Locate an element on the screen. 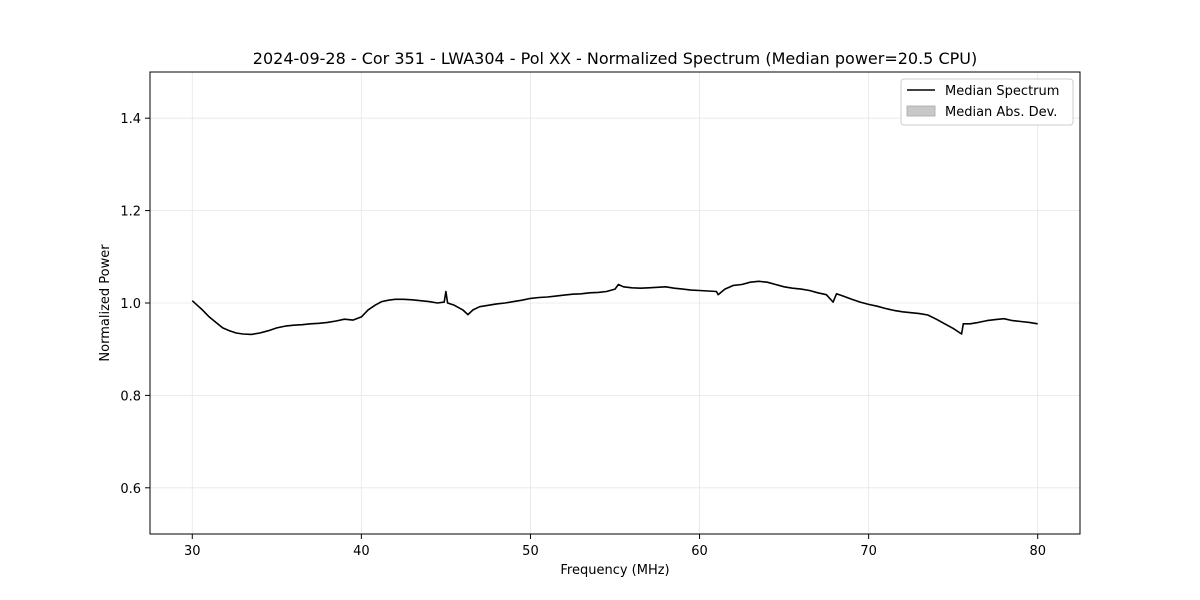 Image resolution: width=1200 pixels, height=600 pixels. x-tick-label: 80 is located at coordinates (1037, 551).